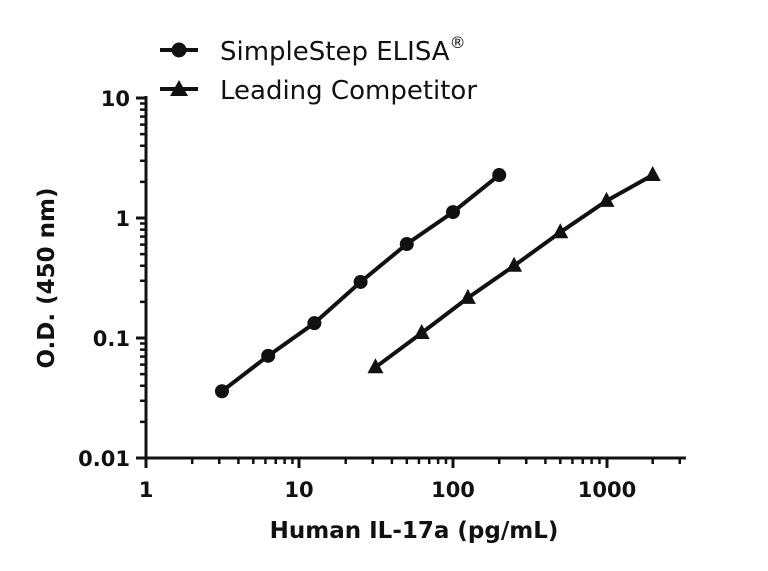 The height and width of the screenshot is (571, 768). I want to click on x-tick-label: 10, so click(298, 490).